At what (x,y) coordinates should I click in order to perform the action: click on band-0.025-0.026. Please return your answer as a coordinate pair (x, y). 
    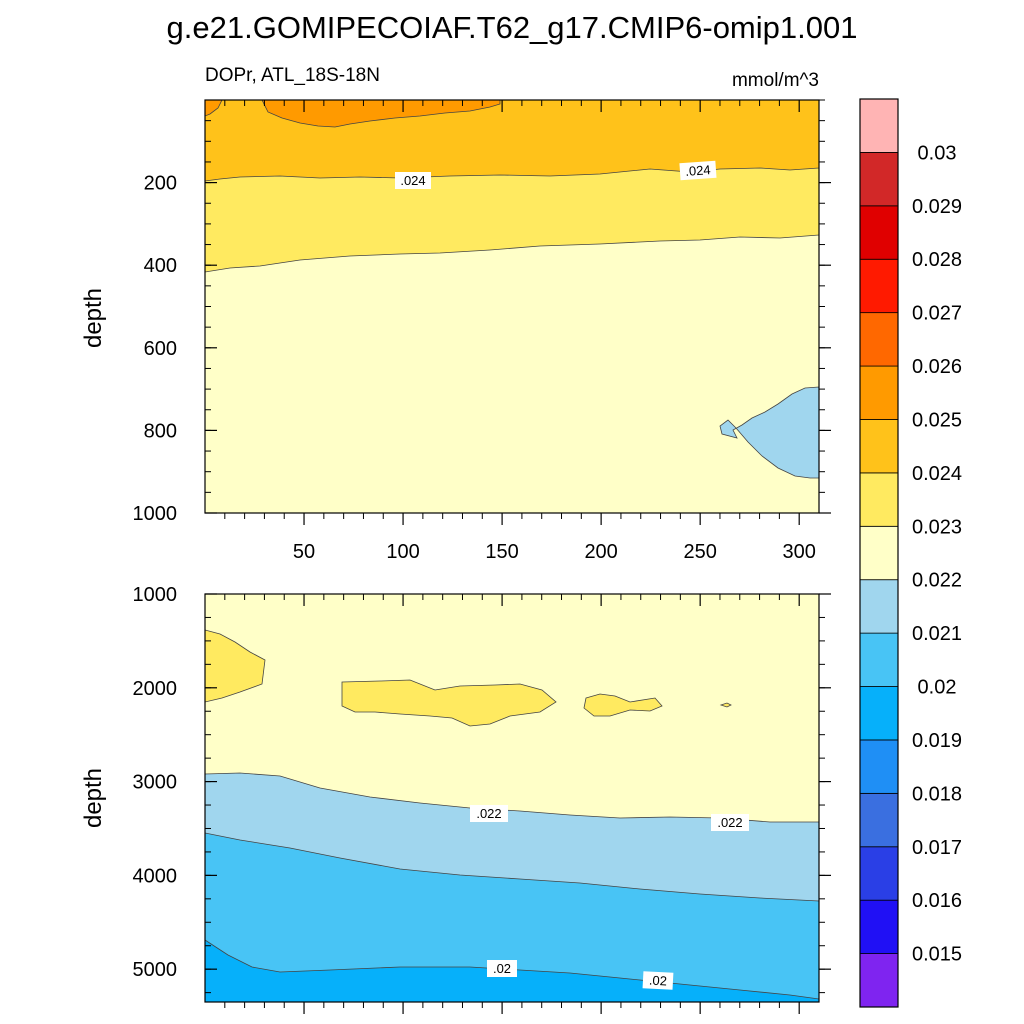
    Looking at the image, I should click on (381, 114).